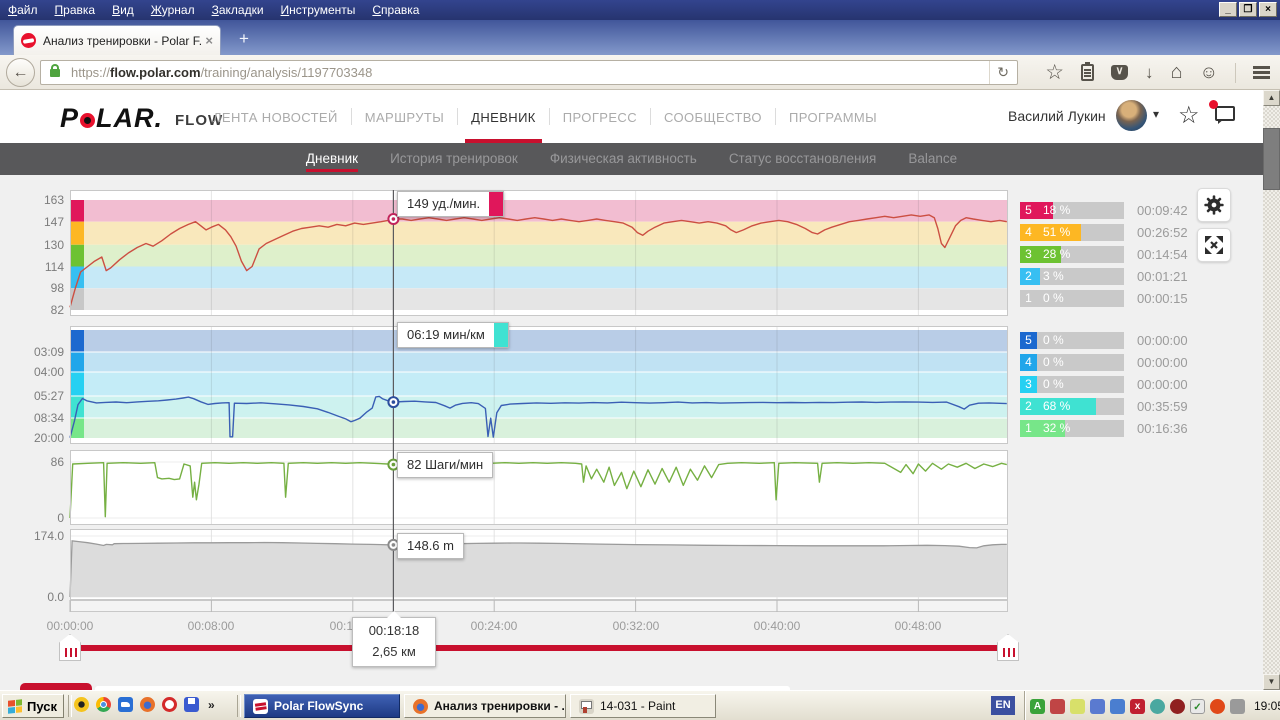 This screenshot has height=720, width=1280. Describe the element at coordinates (1271, 390) in the screenshot. I see `scrollbar: ▲ ▼` at that location.